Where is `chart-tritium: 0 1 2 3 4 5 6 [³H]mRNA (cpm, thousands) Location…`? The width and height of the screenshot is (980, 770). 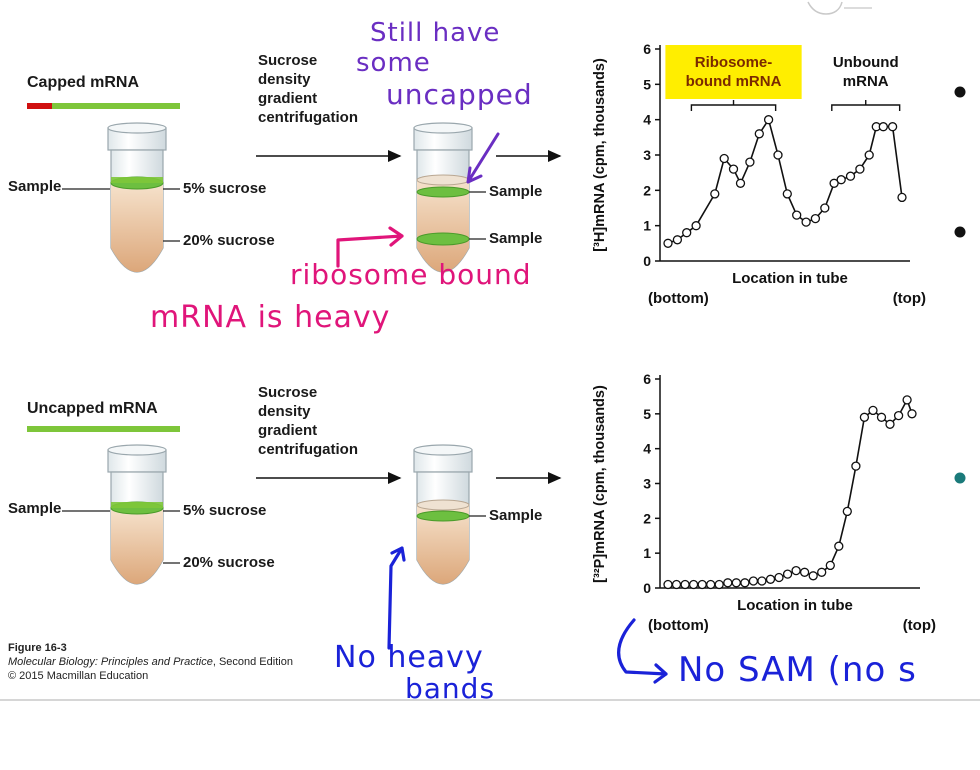
chart-tritium: 0 1 2 3 4 5 6 [³H]mRNA (cpm, thousands) Location… is located at coordinates (759, 174).